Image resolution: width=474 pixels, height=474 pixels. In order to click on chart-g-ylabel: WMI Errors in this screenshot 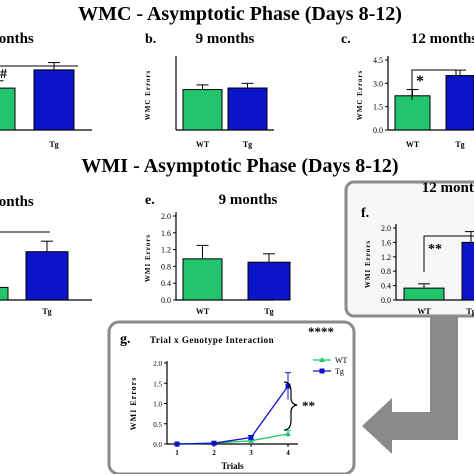, I will do `click(133, 404)`.